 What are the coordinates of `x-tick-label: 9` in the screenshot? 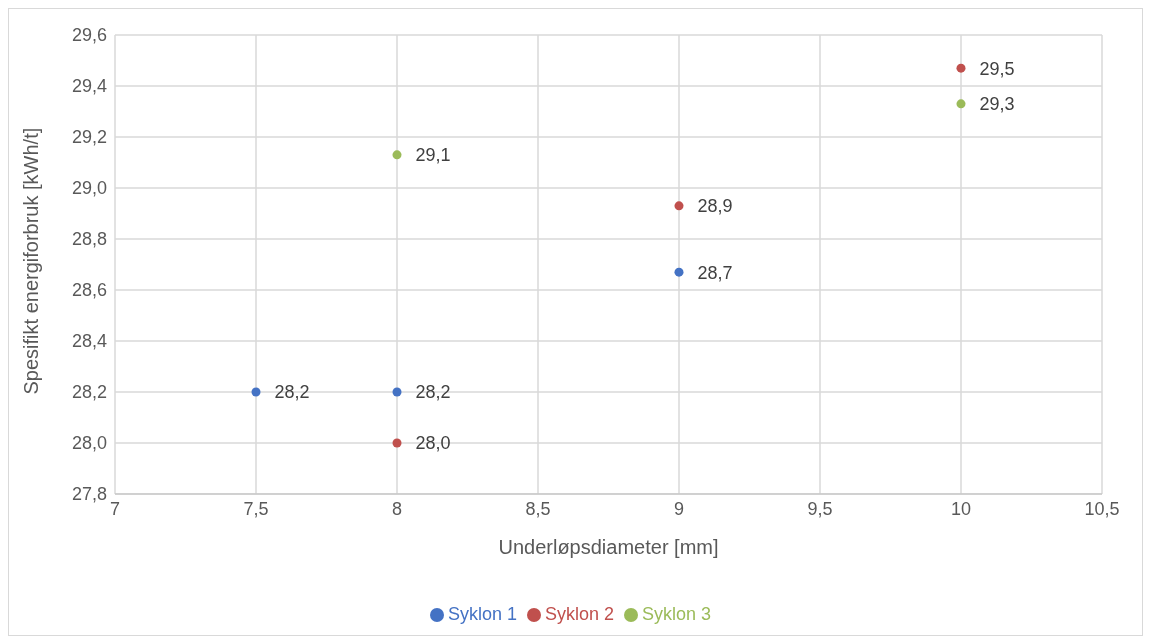 It's located at (679, 508).